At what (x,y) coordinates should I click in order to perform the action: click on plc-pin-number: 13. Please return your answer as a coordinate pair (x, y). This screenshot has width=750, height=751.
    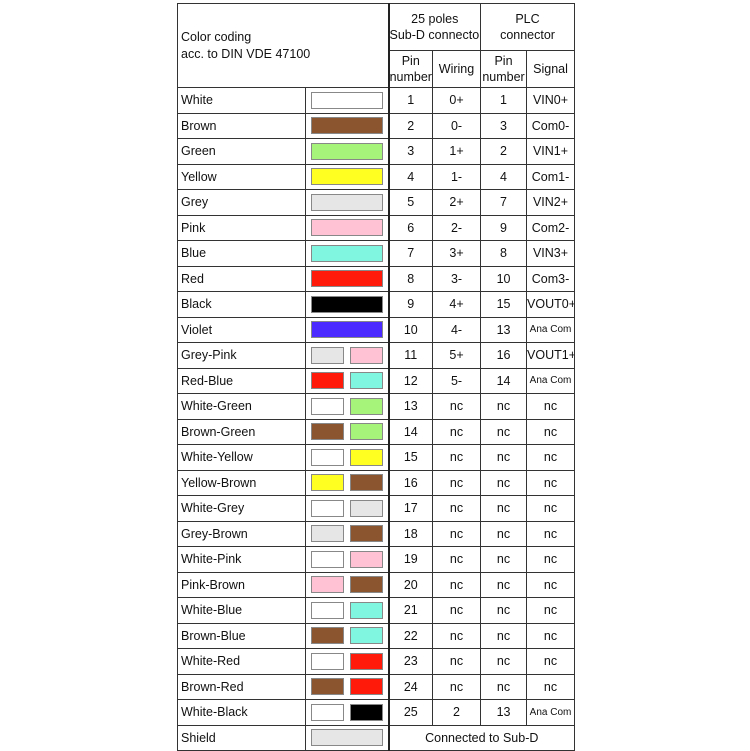
    Looking at the image, I should click on (504, 329).